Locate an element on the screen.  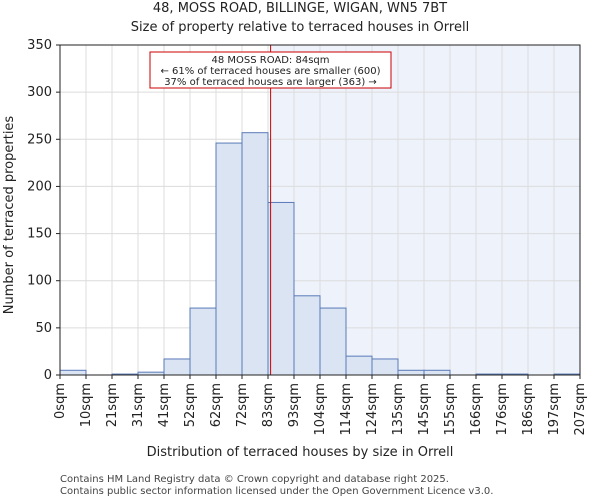
x-tick-label: 52sqm is located at coordinates (190, 405).